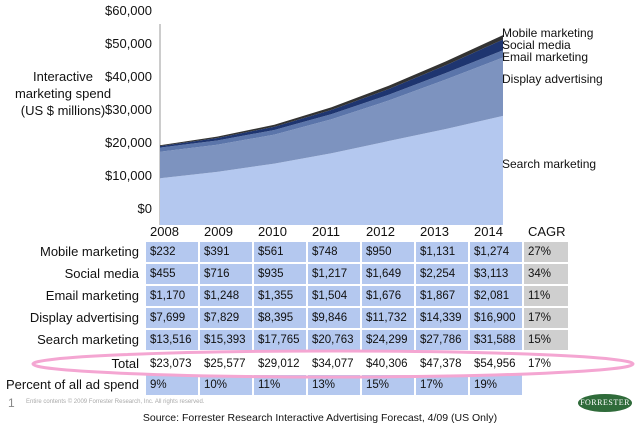 Image resolution: width=640 pixels, height=425 pixels. What do you see at coordinates (144, 208) in the screenshot?
I see `y-tick-label: $0` at bounding box center [144, 208].